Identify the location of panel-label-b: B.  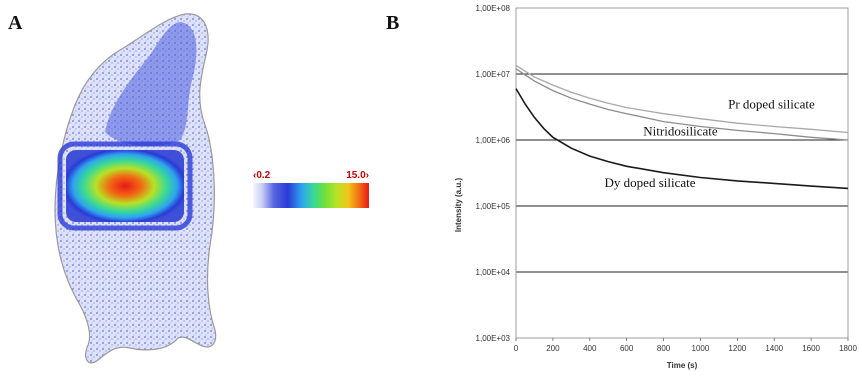
(393, 23).